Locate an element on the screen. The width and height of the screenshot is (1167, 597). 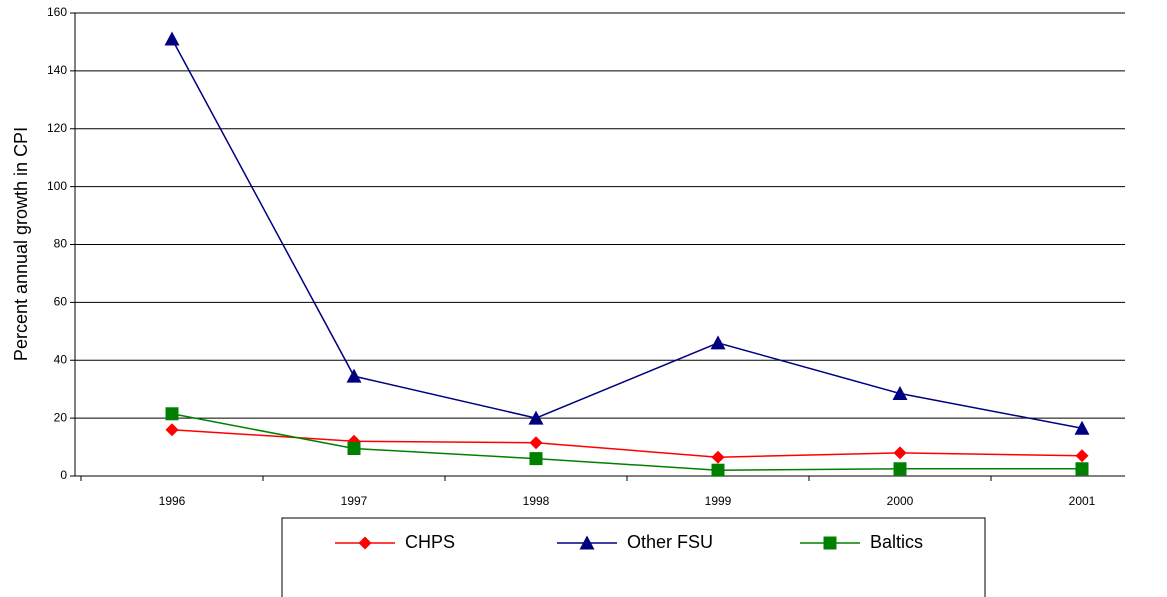
x-tick-label: 2001 is located at coordinates (1082, 501).